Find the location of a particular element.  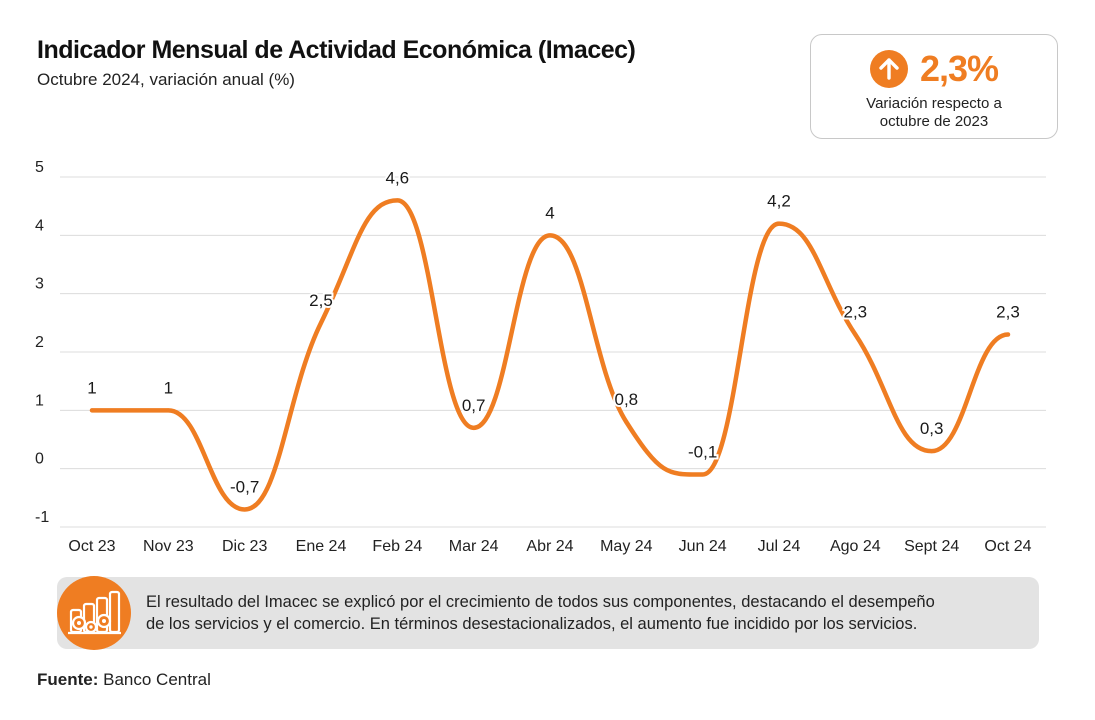

data-label: 4 is located at coordinates (549, 212).